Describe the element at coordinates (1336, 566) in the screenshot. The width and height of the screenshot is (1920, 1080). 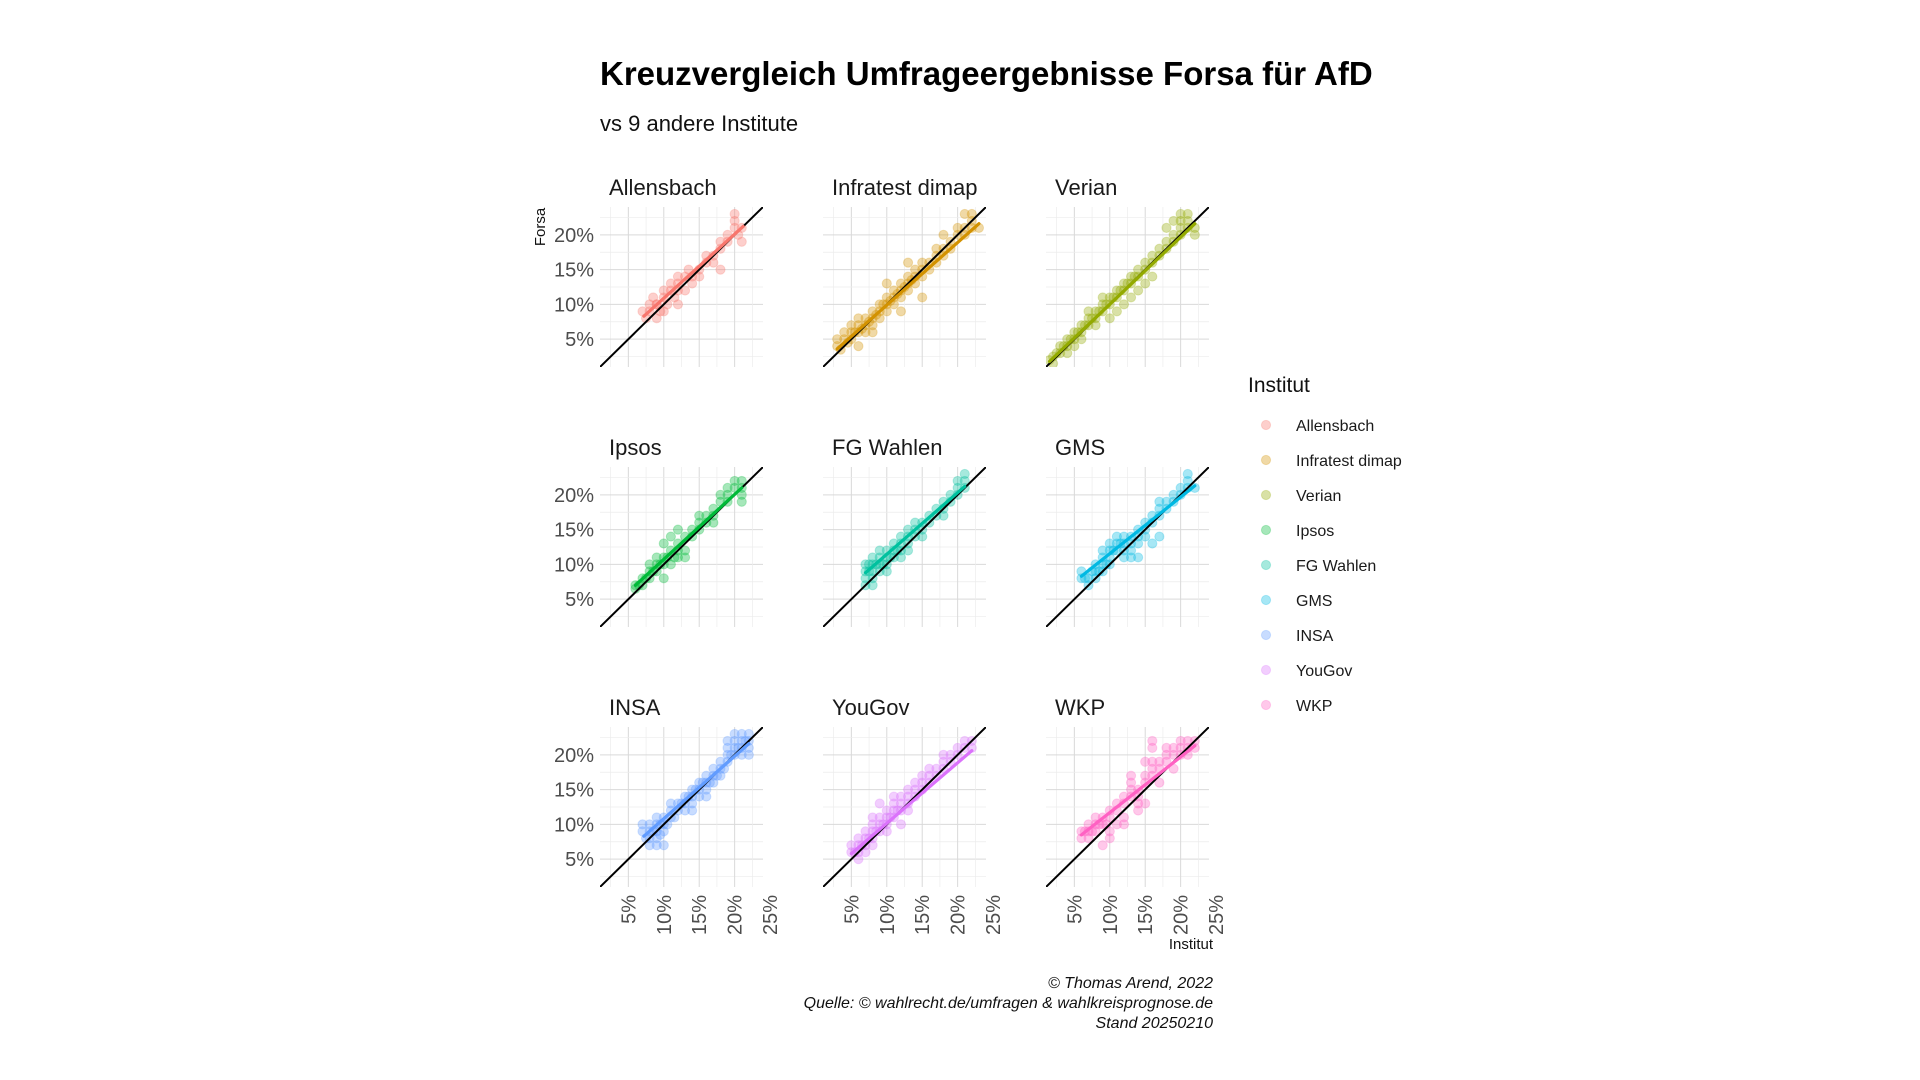
I see `legend-label: FG Wahlen` at that location.